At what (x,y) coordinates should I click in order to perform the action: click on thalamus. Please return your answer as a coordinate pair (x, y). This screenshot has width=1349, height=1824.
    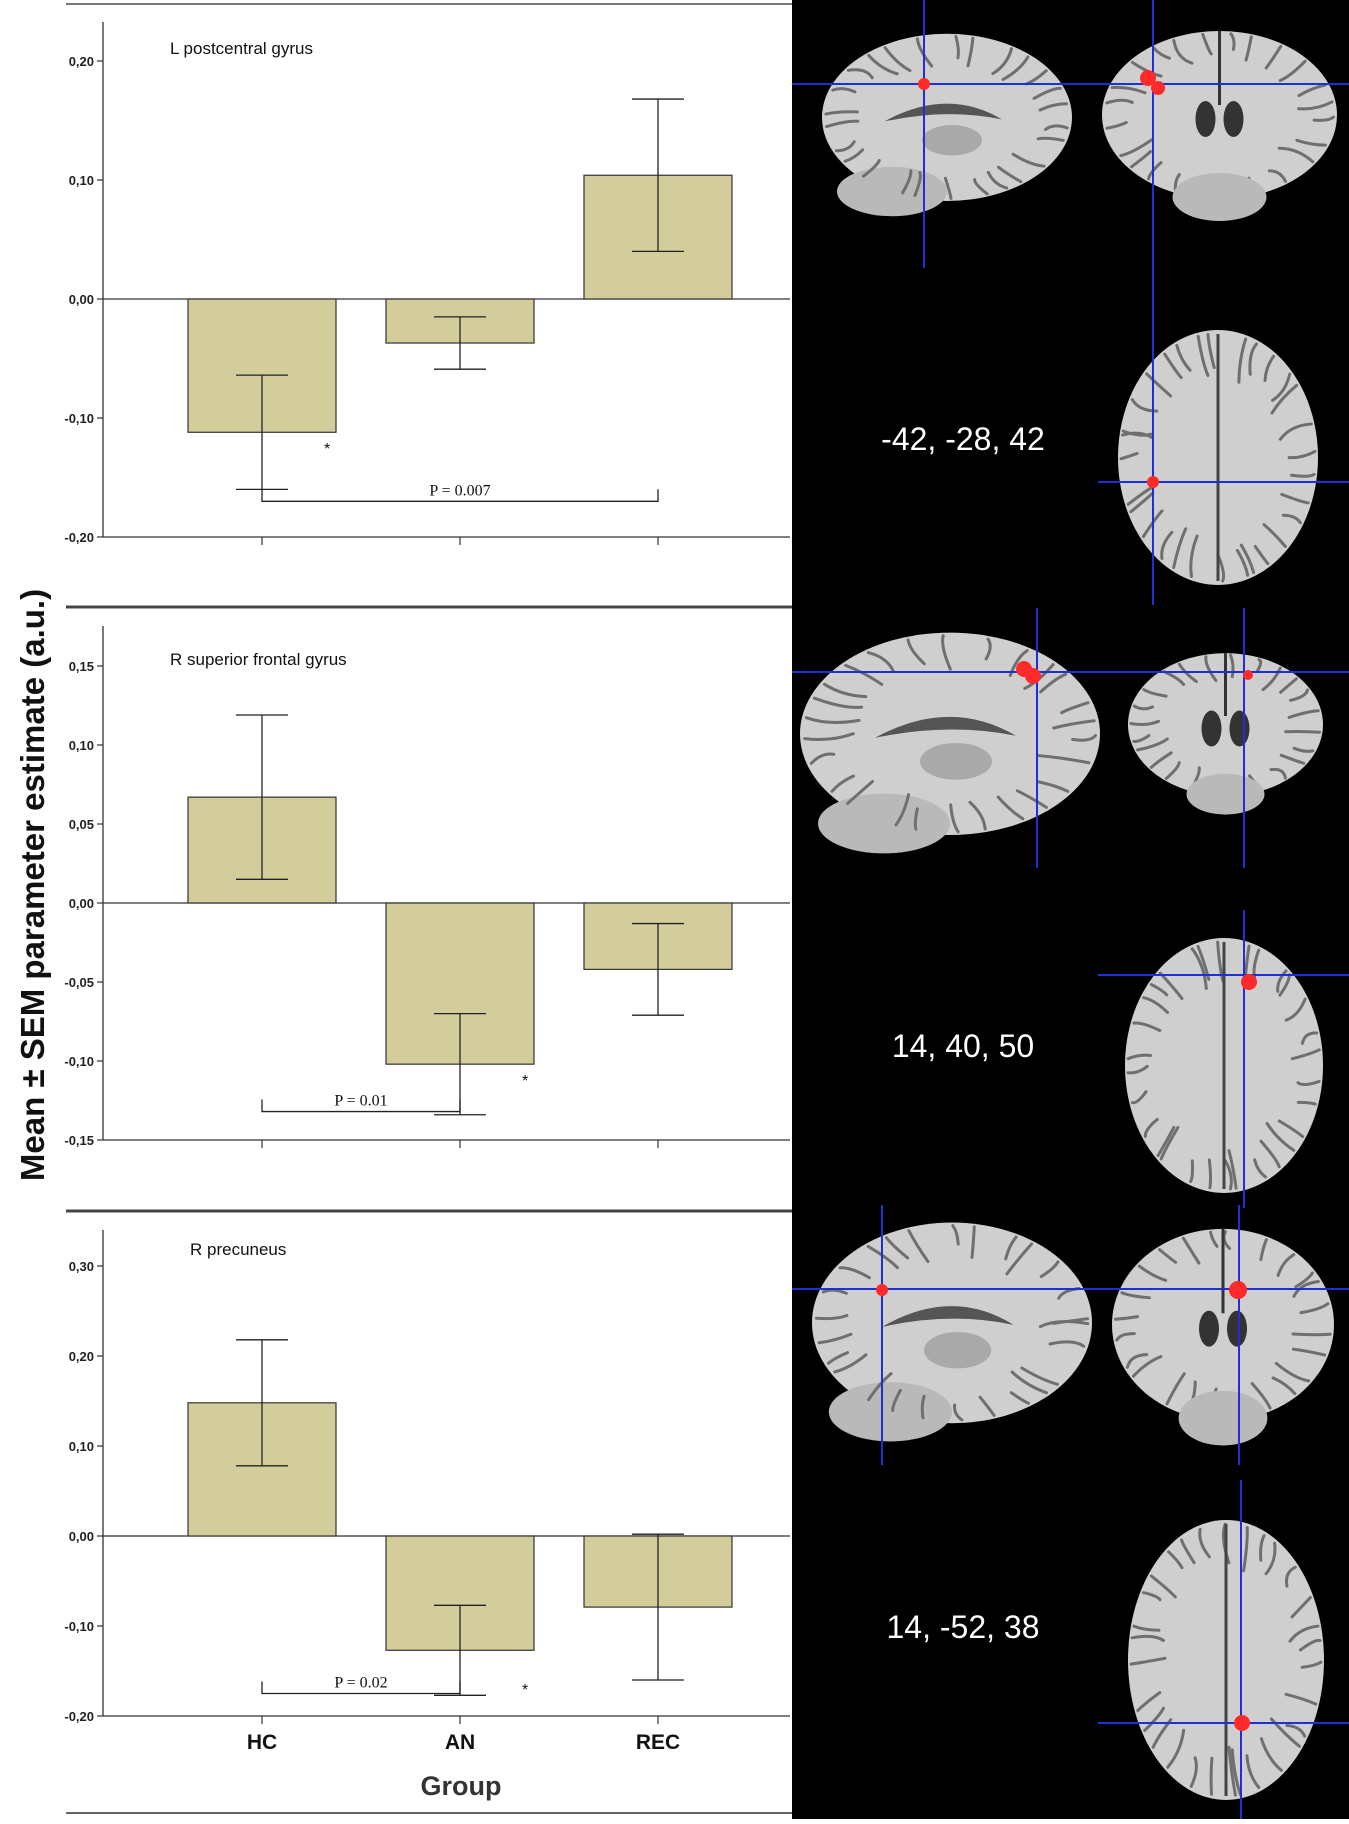
    Looking at the image, I should click on (952, 140).